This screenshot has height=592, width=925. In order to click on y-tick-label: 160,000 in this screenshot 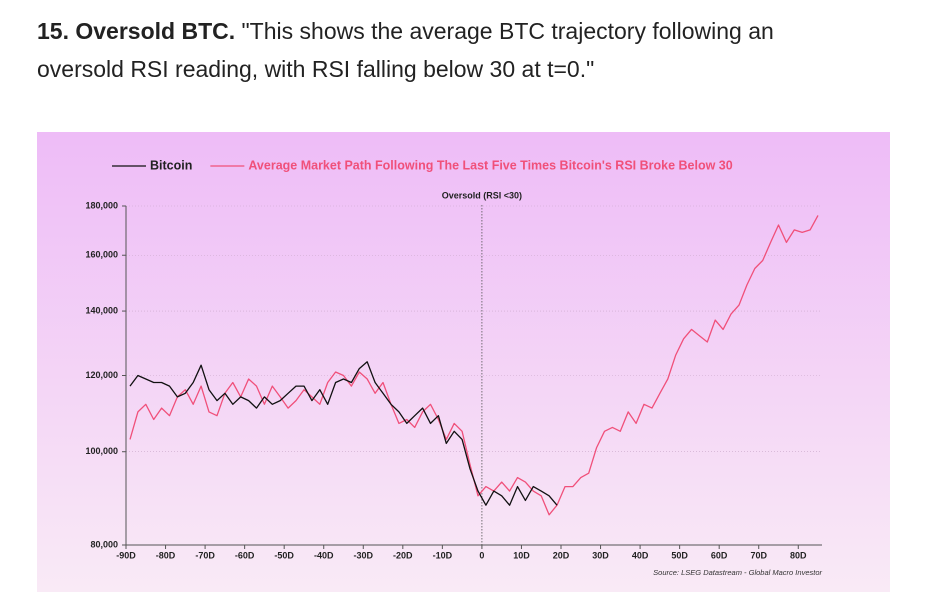, I will do `click(101, 255)`.